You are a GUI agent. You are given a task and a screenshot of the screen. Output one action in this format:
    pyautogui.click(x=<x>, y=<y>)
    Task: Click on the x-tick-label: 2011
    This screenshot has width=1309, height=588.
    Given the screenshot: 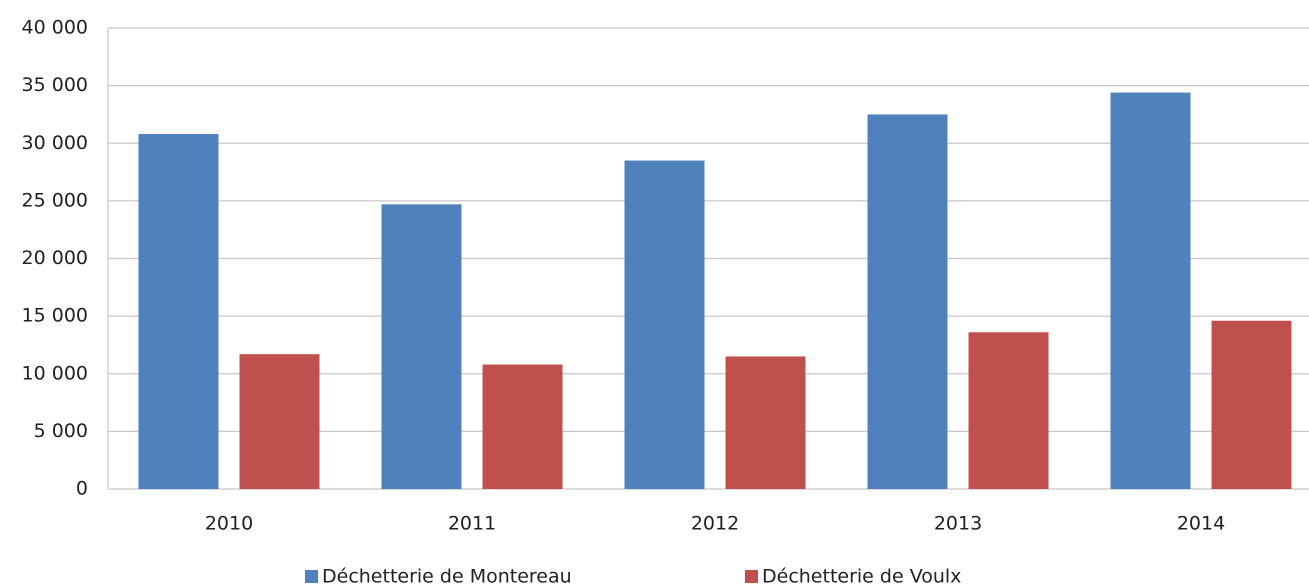 What is the action you would take?
    pyautogui.click(x=472, y=524)
    